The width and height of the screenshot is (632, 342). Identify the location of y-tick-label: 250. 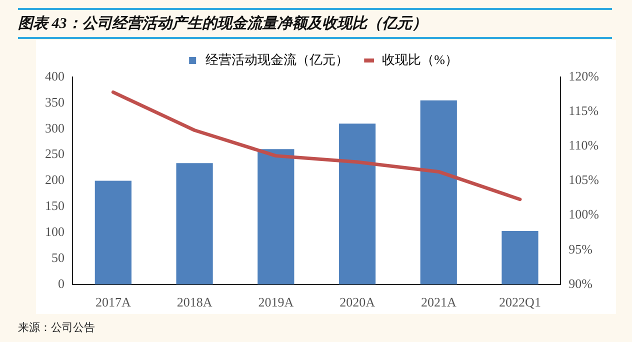
(54, 154).